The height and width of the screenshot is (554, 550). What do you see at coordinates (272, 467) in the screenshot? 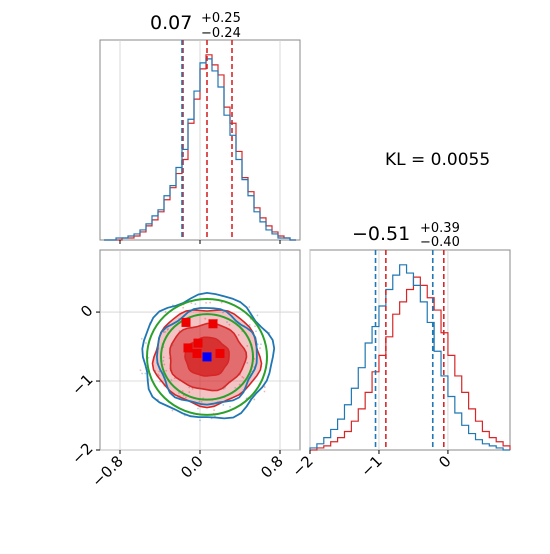
I see `bottom-left-x-tick-label: 0.8` at bounding box center [272, 467].